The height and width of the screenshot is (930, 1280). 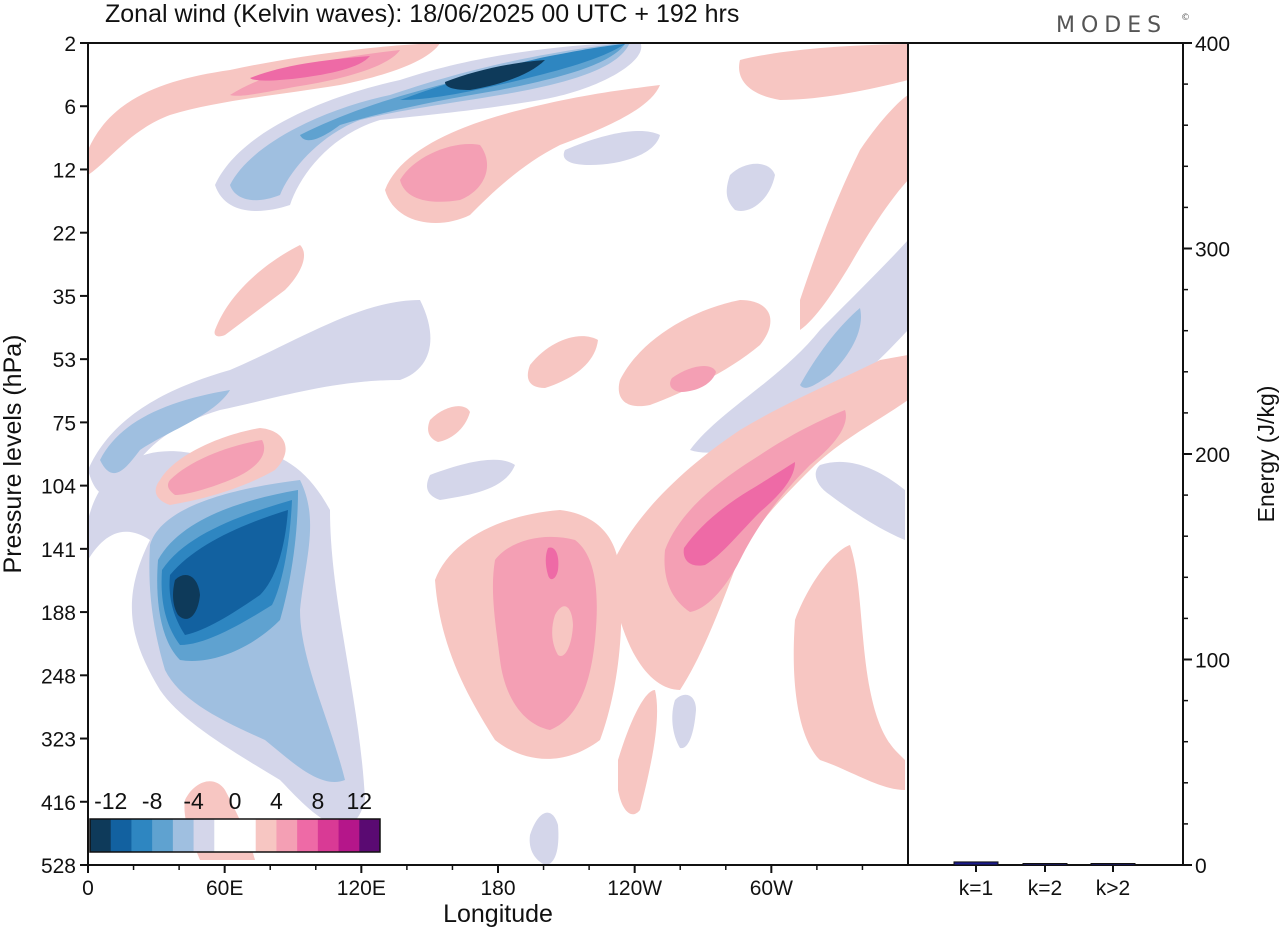 I want to click on y-tick-label: 2, so click(x=70, y=44).